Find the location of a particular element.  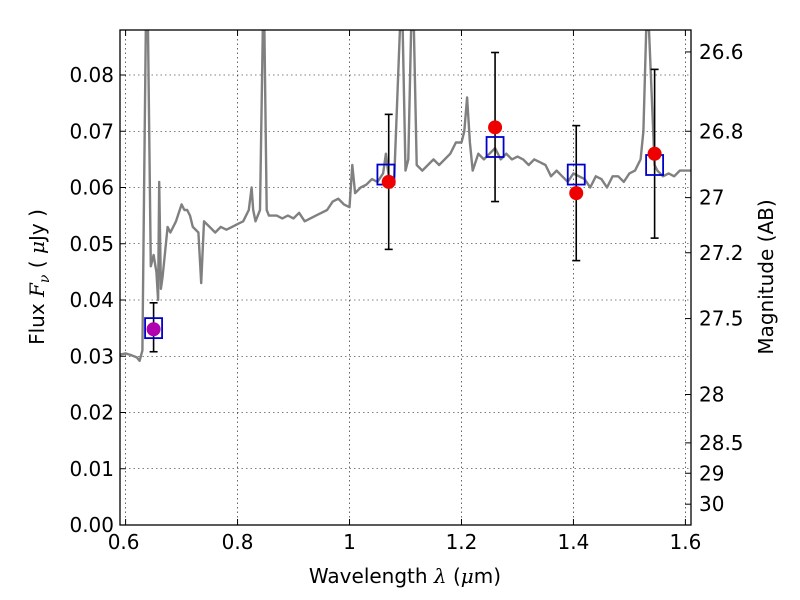

y-axis-ticks: 0.00 0.01 0.02 0.03 0.04 0.05 0.06 0.07 0.08 is located at coordinates (97, 300).